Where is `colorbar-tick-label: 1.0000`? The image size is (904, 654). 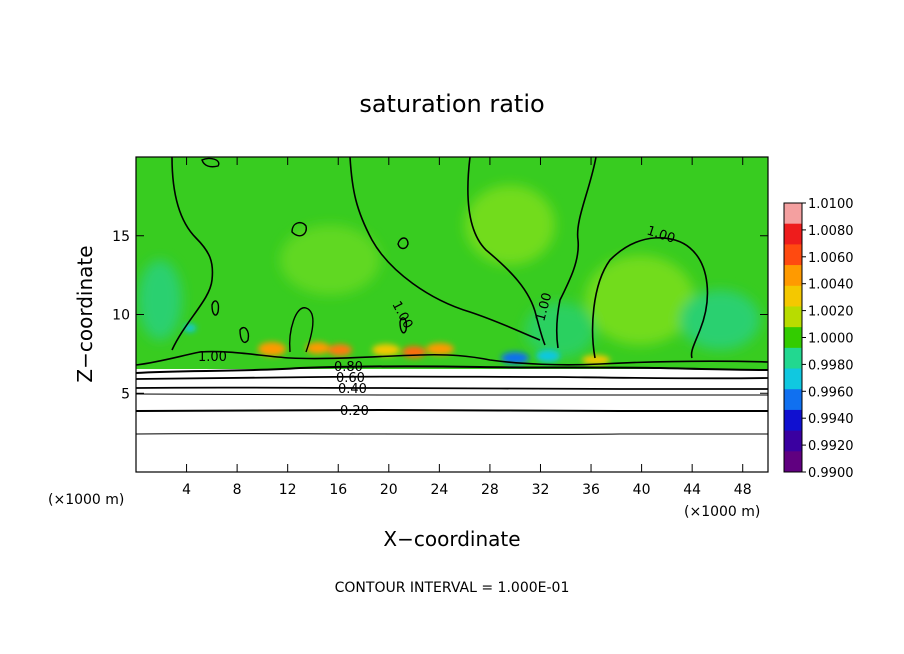
colorbar-tick-label: 1.0000 is located at coordinates (831, 339).